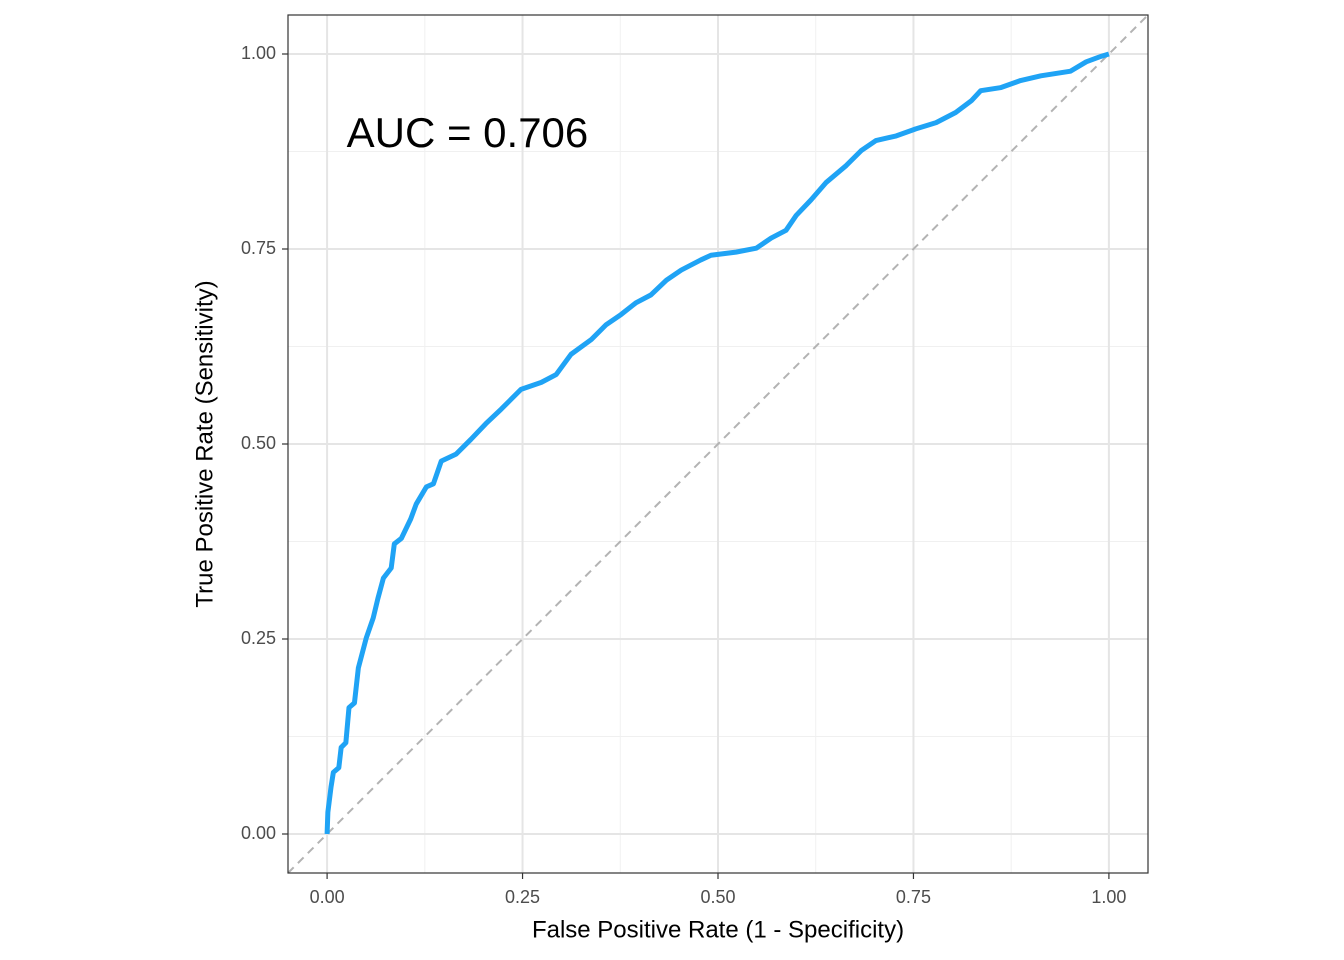 This screenshot has width=1344, height=960. What do you see at coordinates (522, 897) in the screenshot?
I see `x-tick-label: 0.25` at bounding box center [522, 897].